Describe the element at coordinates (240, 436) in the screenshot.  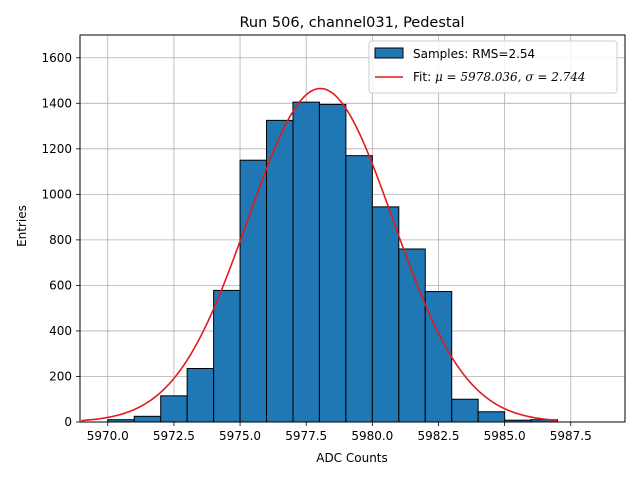
I see `x-tick-label: 5975.0` at that location.